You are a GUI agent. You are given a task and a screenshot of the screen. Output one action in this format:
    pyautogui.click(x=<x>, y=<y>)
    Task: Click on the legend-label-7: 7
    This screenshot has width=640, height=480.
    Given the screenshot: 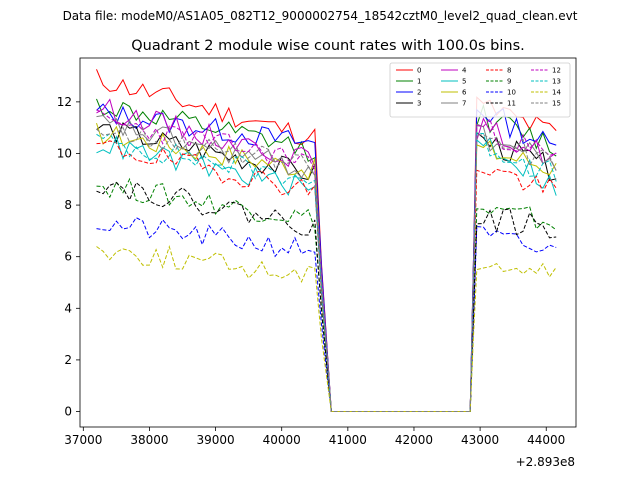 What is the action you would take?
    pyautogui.click(x=464, y=104)
    